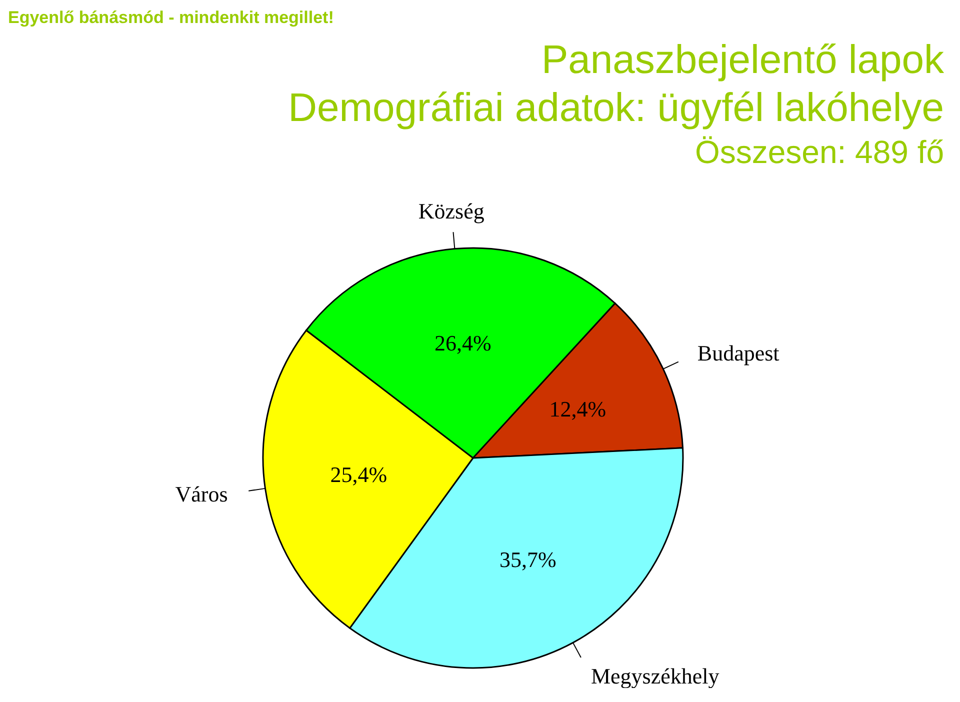 The height and width of the screenshot is (702, 960). I want to click on slice-label: Község, so click(451, 211).